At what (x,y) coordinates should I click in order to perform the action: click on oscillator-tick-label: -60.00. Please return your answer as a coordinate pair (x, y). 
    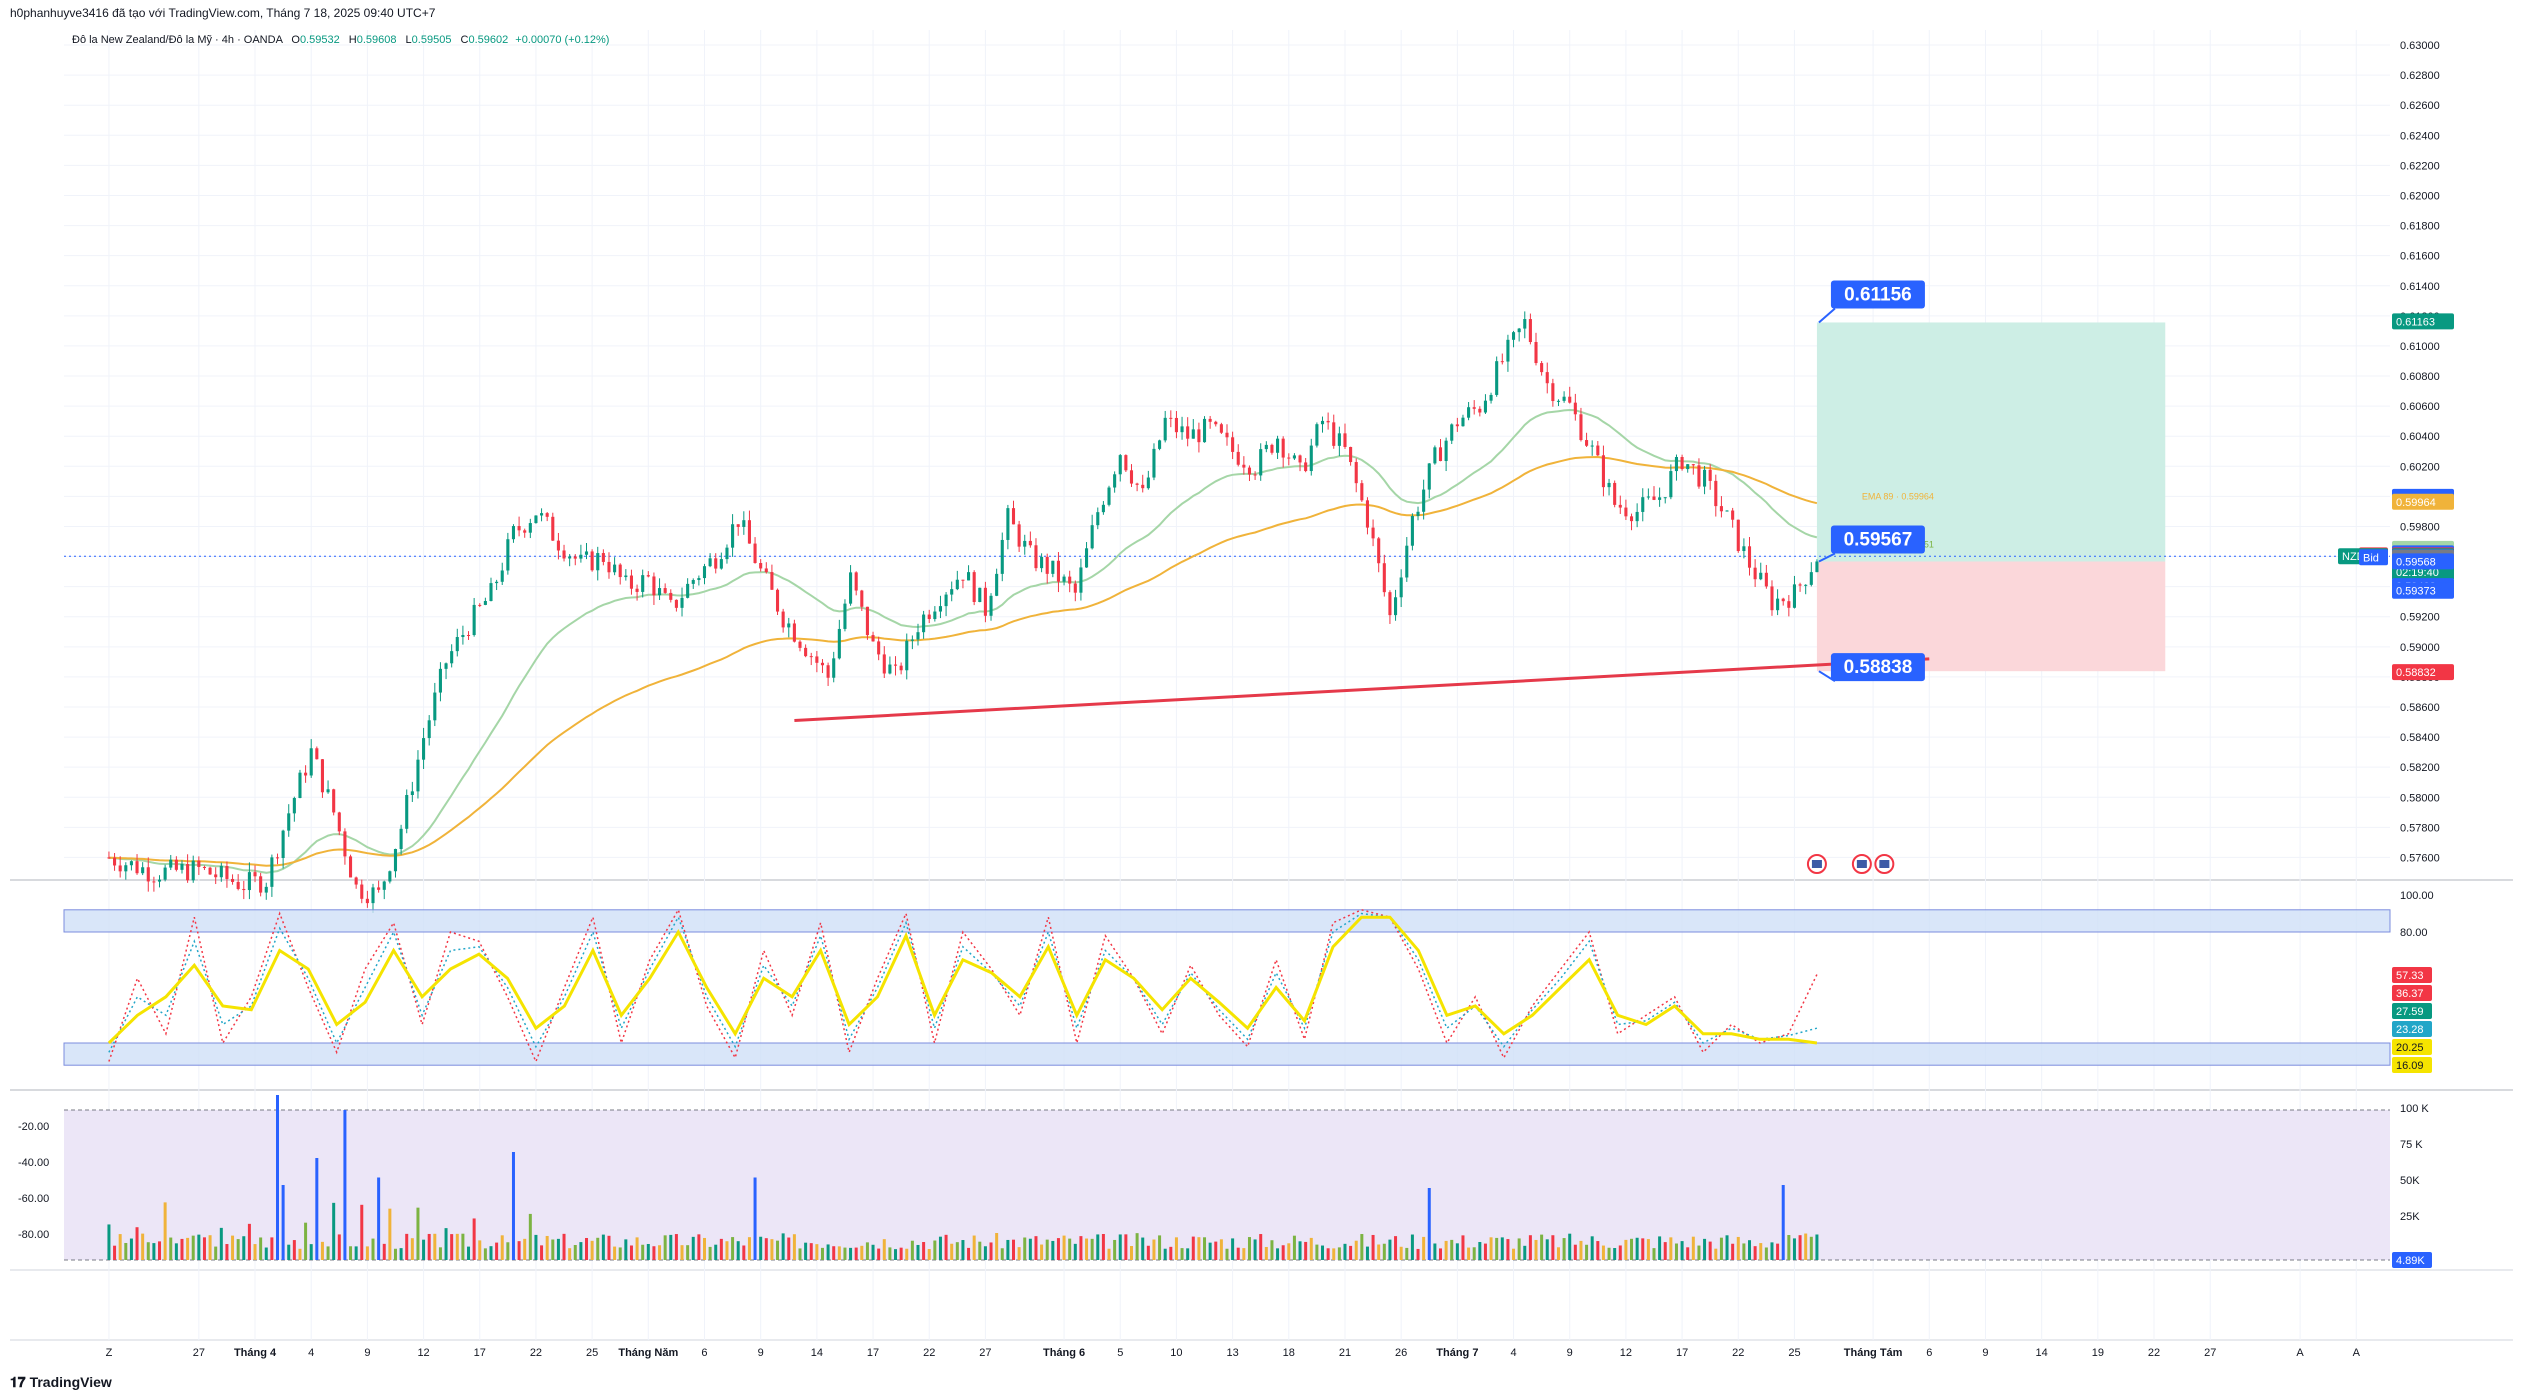
    Looking at the image, I should click on (33, 1199).